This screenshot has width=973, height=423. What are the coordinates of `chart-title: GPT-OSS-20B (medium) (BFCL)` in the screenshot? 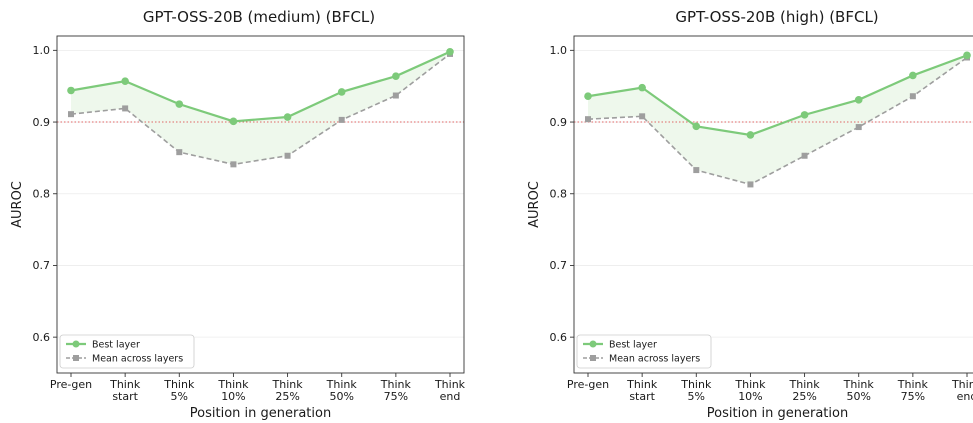 It's located at (259, 17).